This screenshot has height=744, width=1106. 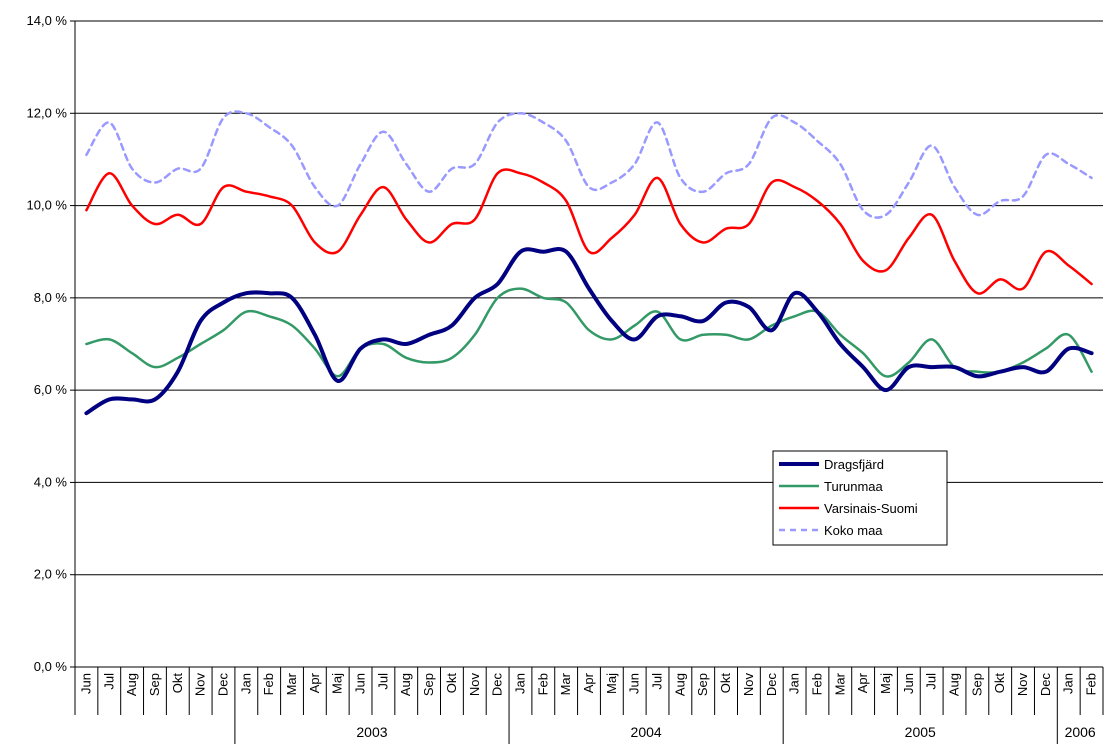 I want to click on y-tick-label: 2,0 %, so click(x=51, y=574).